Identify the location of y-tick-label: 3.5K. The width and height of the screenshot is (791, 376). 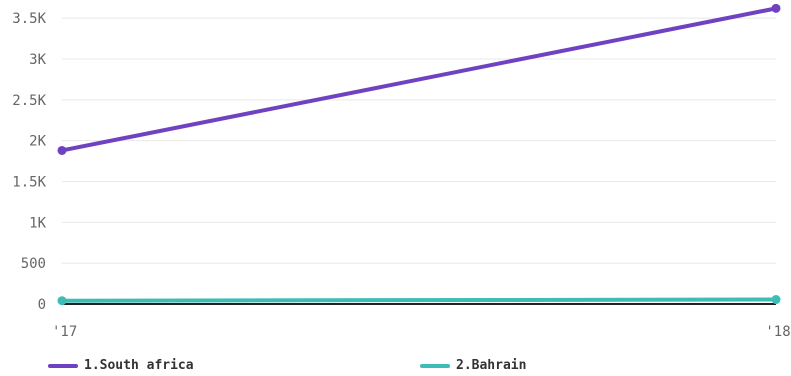
(29, 19).